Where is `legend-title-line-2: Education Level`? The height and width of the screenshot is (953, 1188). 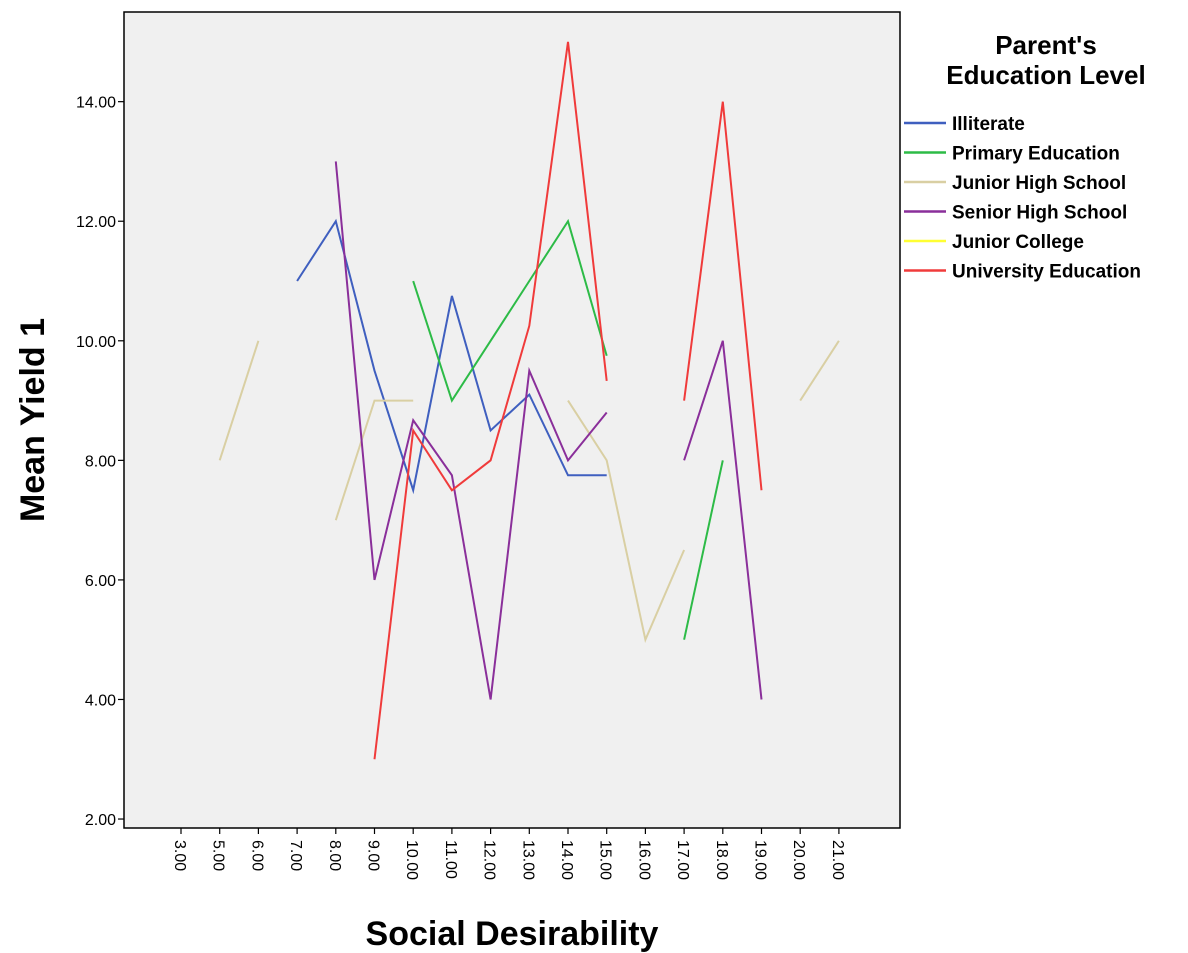 legend-title-line-2: Education Level is located at coordinates (1045, 75).